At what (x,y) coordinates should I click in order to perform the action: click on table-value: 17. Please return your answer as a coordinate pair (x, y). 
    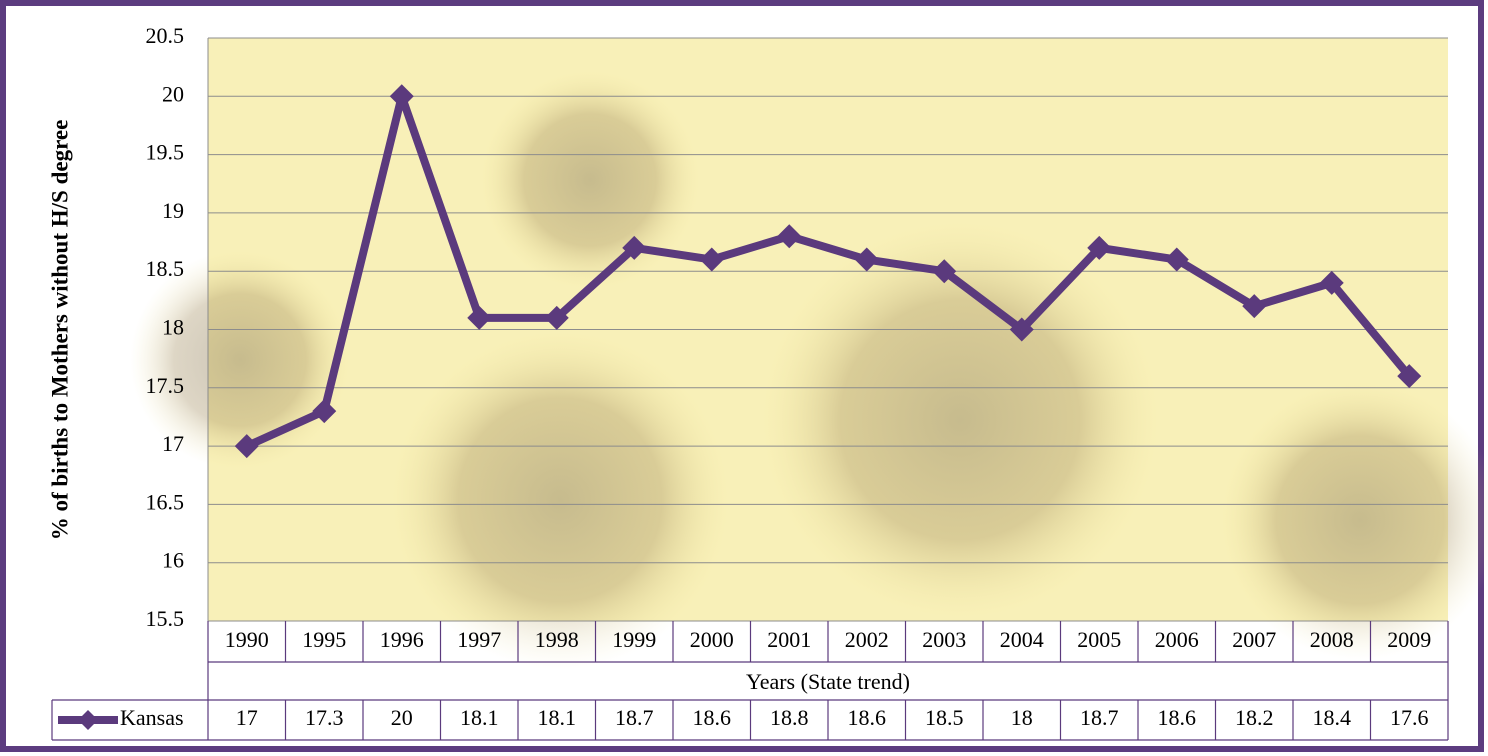
    Looking at the image, I should click on (247, 717).